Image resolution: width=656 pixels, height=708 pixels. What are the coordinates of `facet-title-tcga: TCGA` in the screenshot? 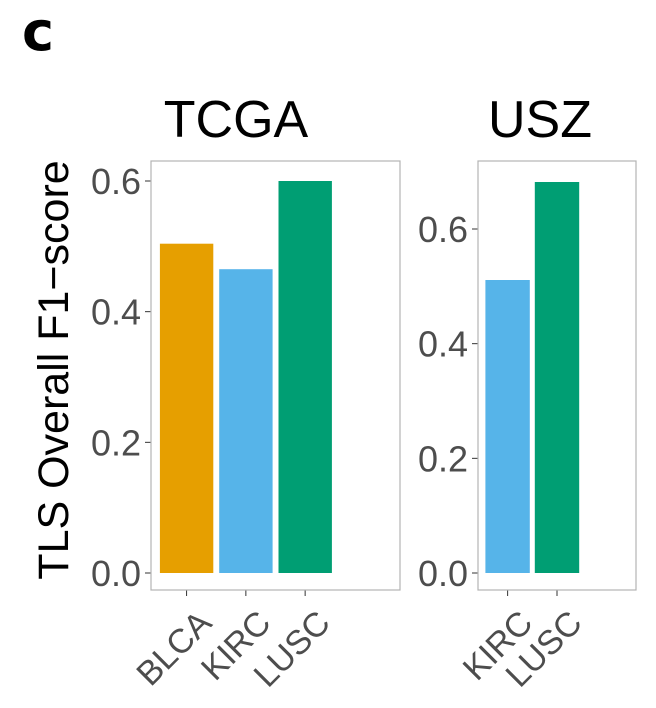 It's located at (236, 120).